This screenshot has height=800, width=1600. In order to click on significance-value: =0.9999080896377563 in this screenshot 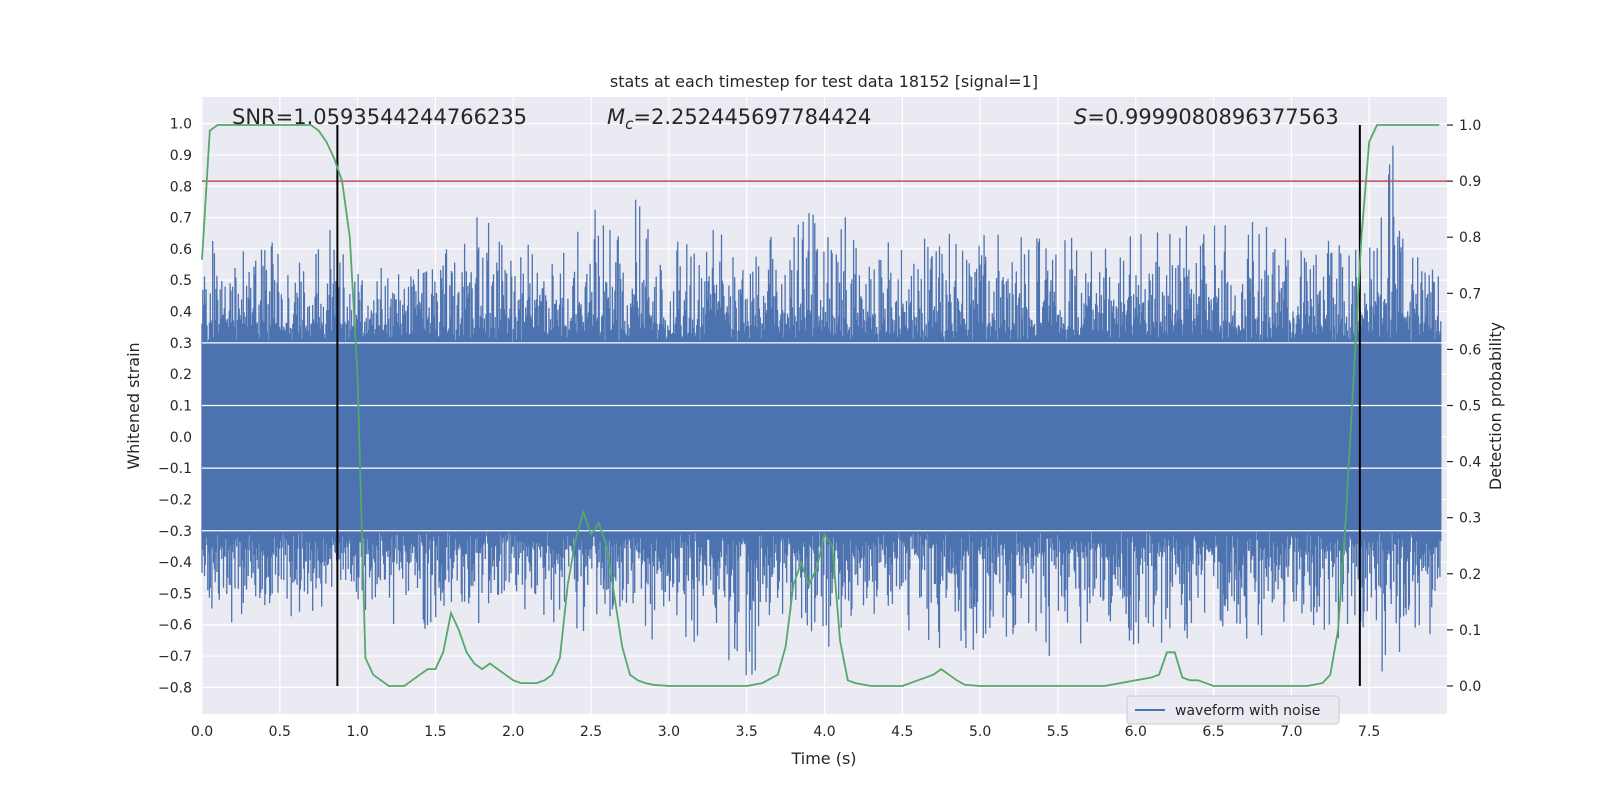, I will do `click(1212, 117)`.